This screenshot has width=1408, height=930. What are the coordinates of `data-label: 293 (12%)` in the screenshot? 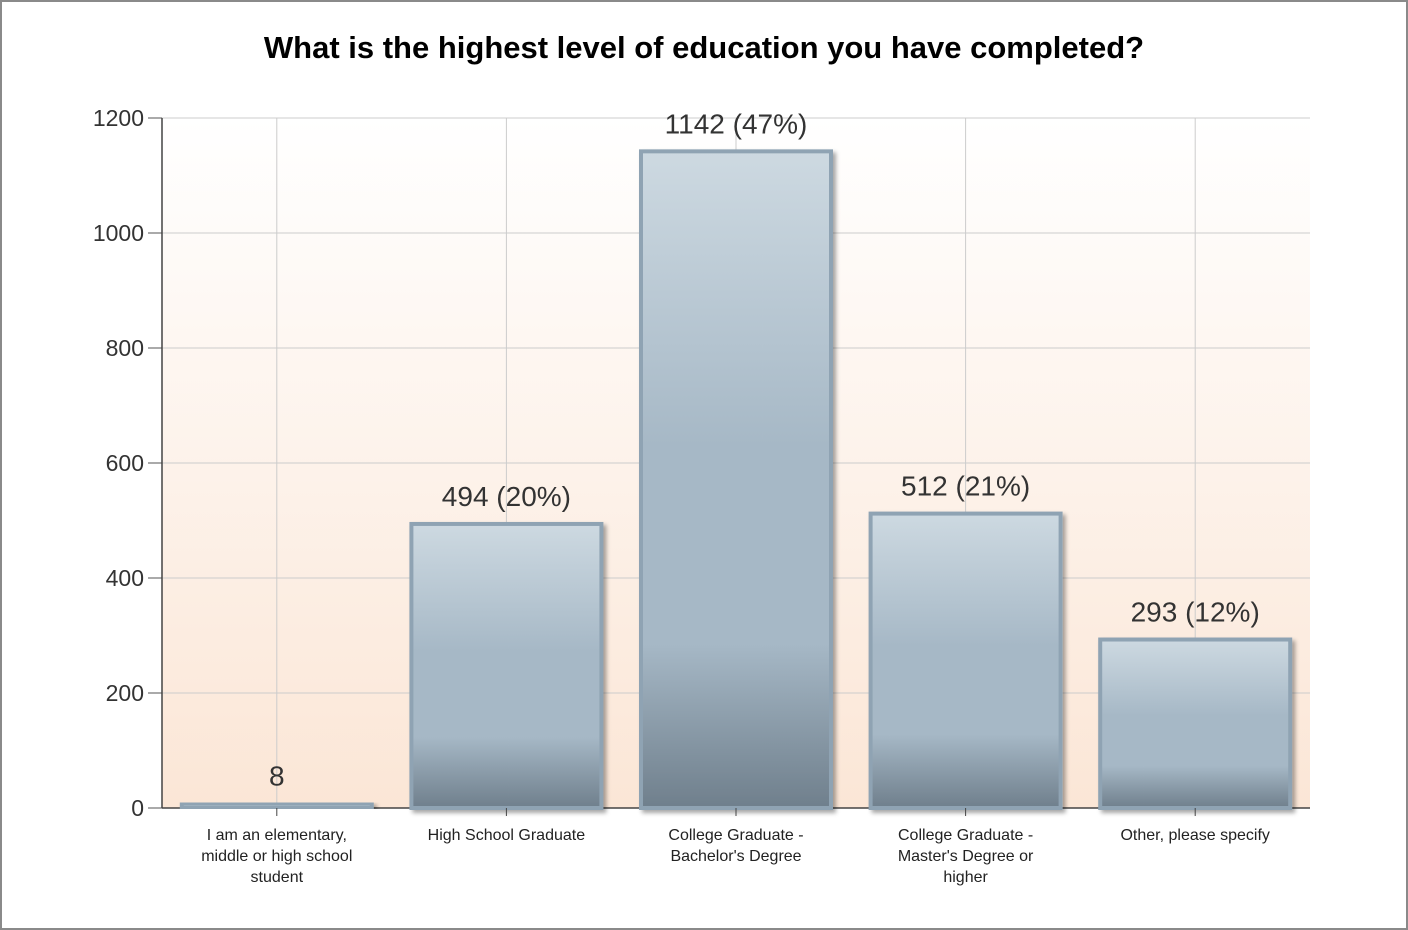 It's located at (1195, 612).